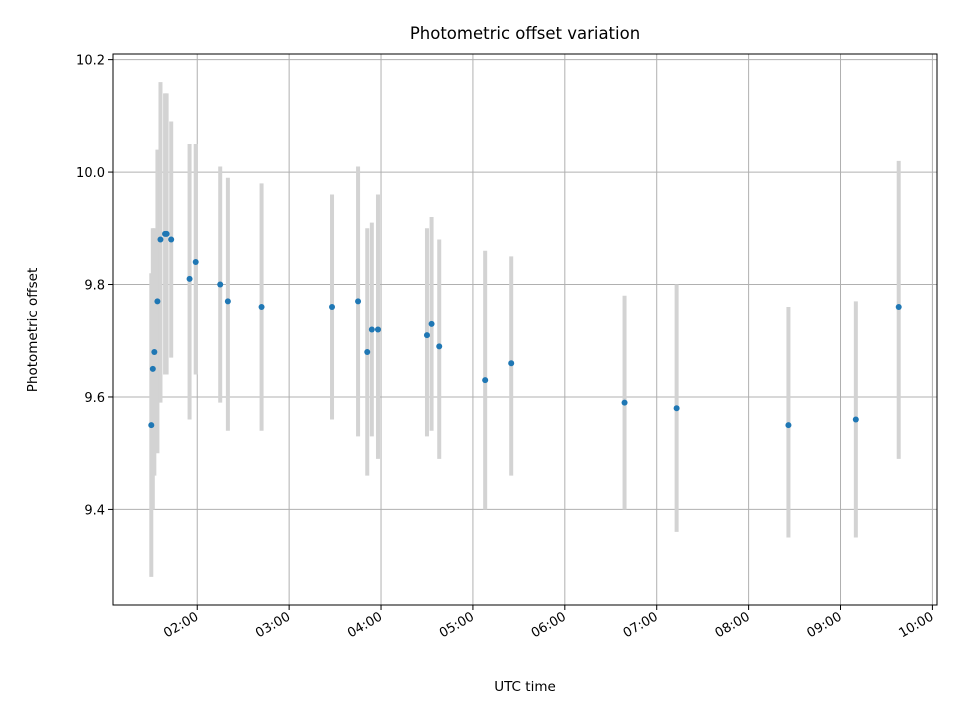  I want to click on y-tick-label: 9.8, so click(94, 286).